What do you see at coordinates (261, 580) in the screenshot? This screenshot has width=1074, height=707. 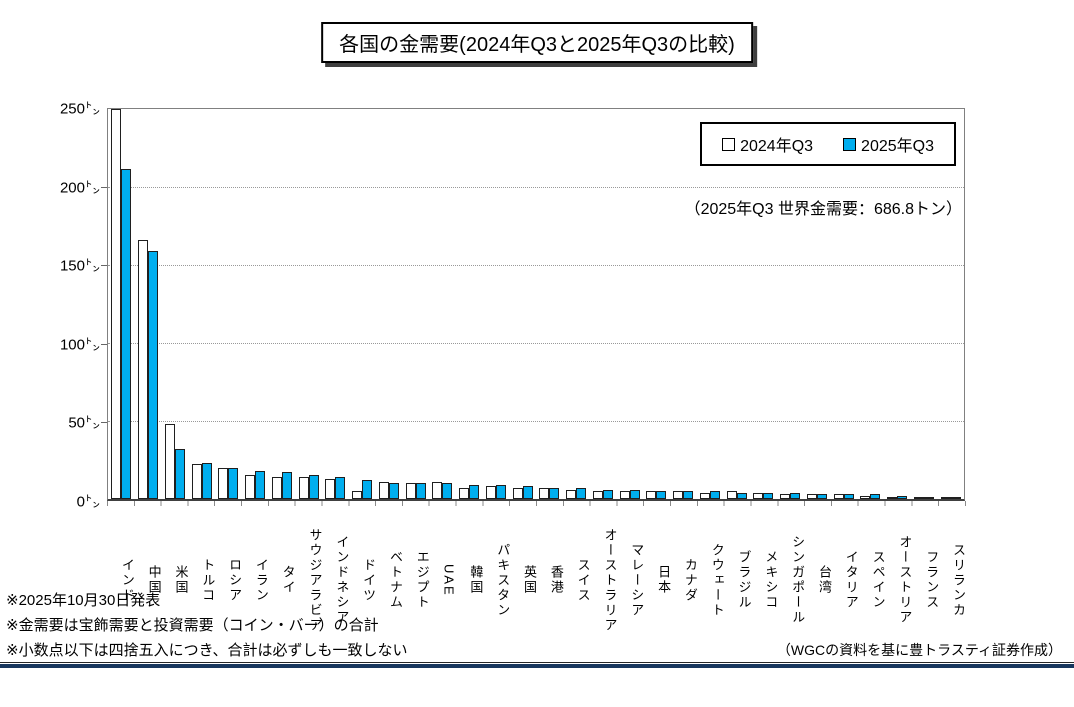 I see `x-label-イラン: イラン` at bounding box center [261, 580].